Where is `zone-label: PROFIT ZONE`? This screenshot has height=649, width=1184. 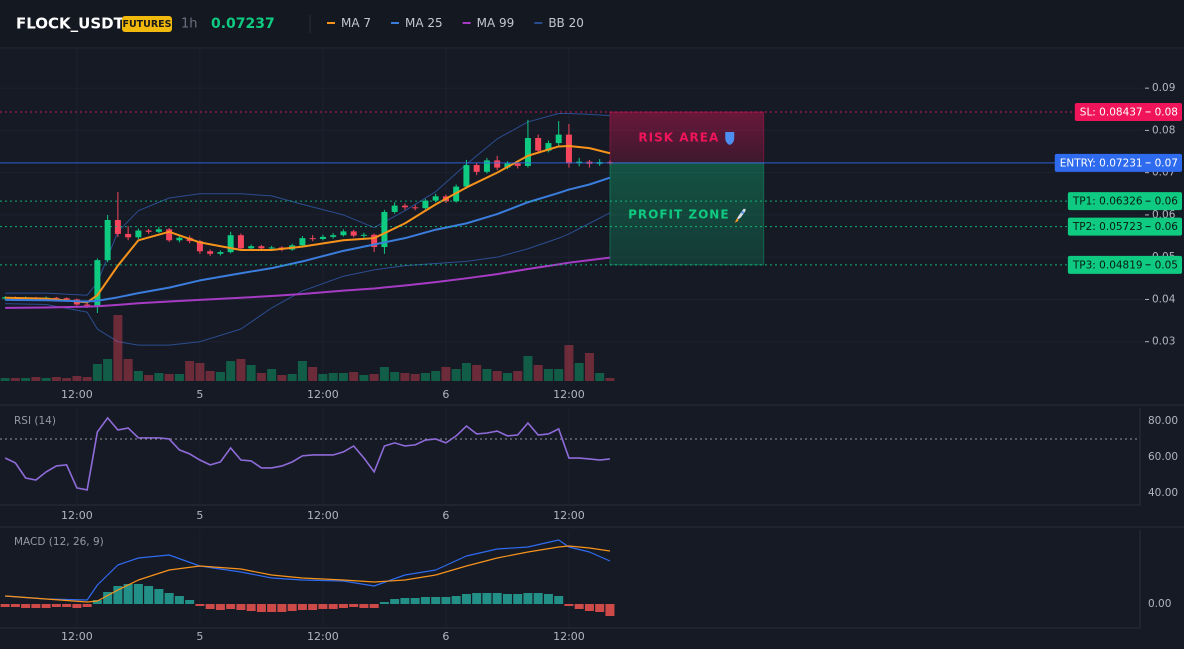 zone-label: PROFIT ZONE is located at coordinates (678, 214).